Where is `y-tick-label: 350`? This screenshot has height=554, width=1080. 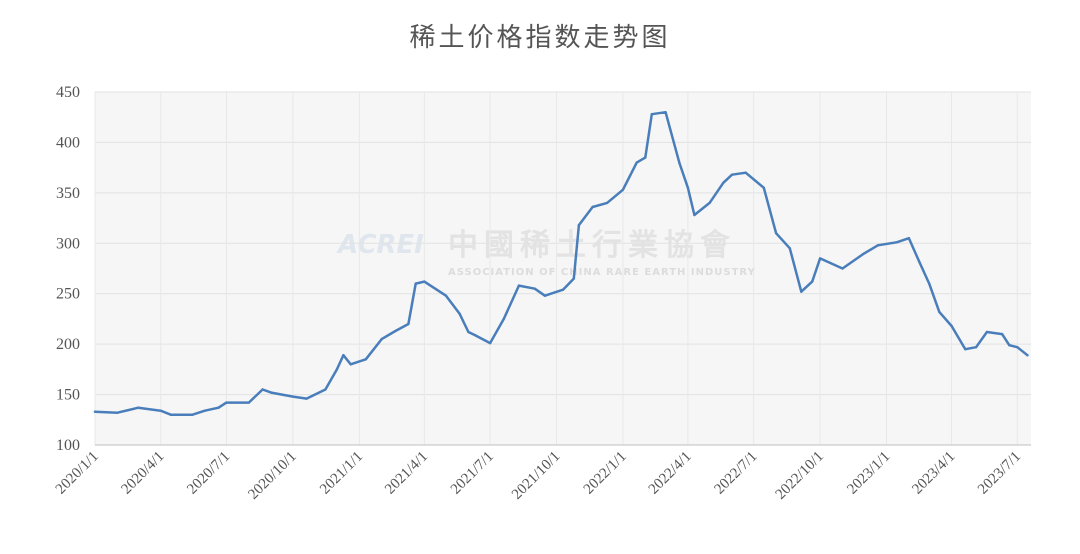 y-tick-label: 350 is located at coordinates (68, 193).